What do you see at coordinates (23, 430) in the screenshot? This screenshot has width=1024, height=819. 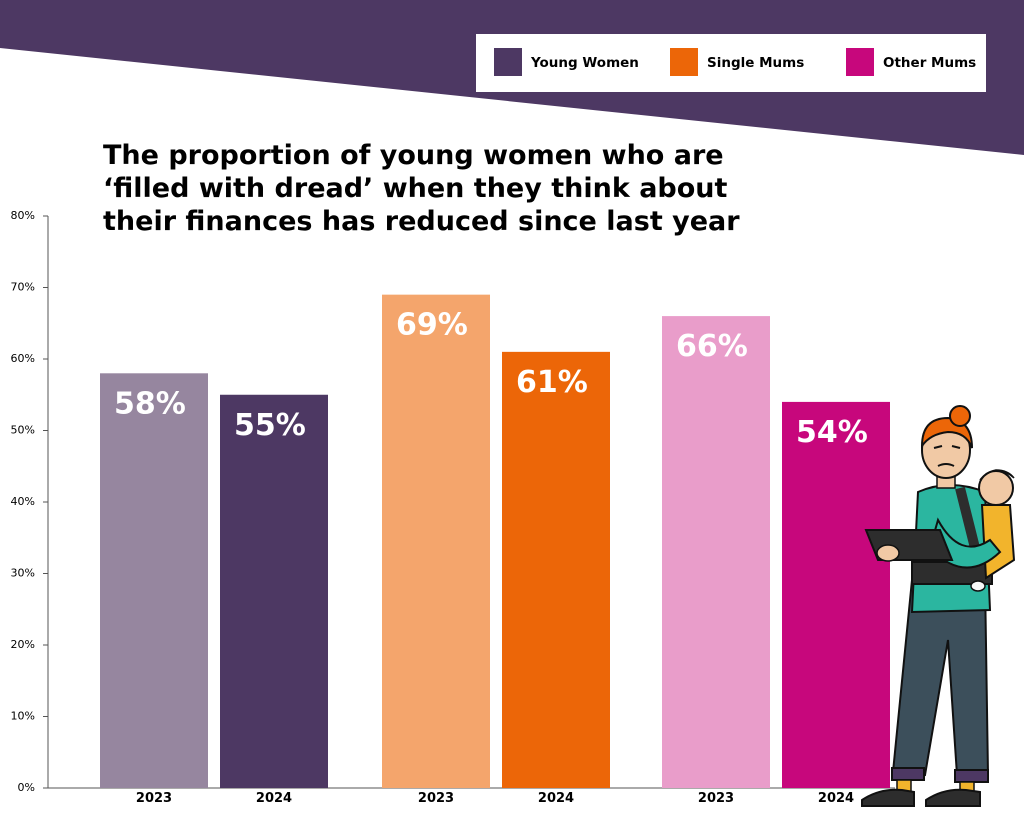 I see `y-tick-label: 50%` at bounding box center [23, 430].